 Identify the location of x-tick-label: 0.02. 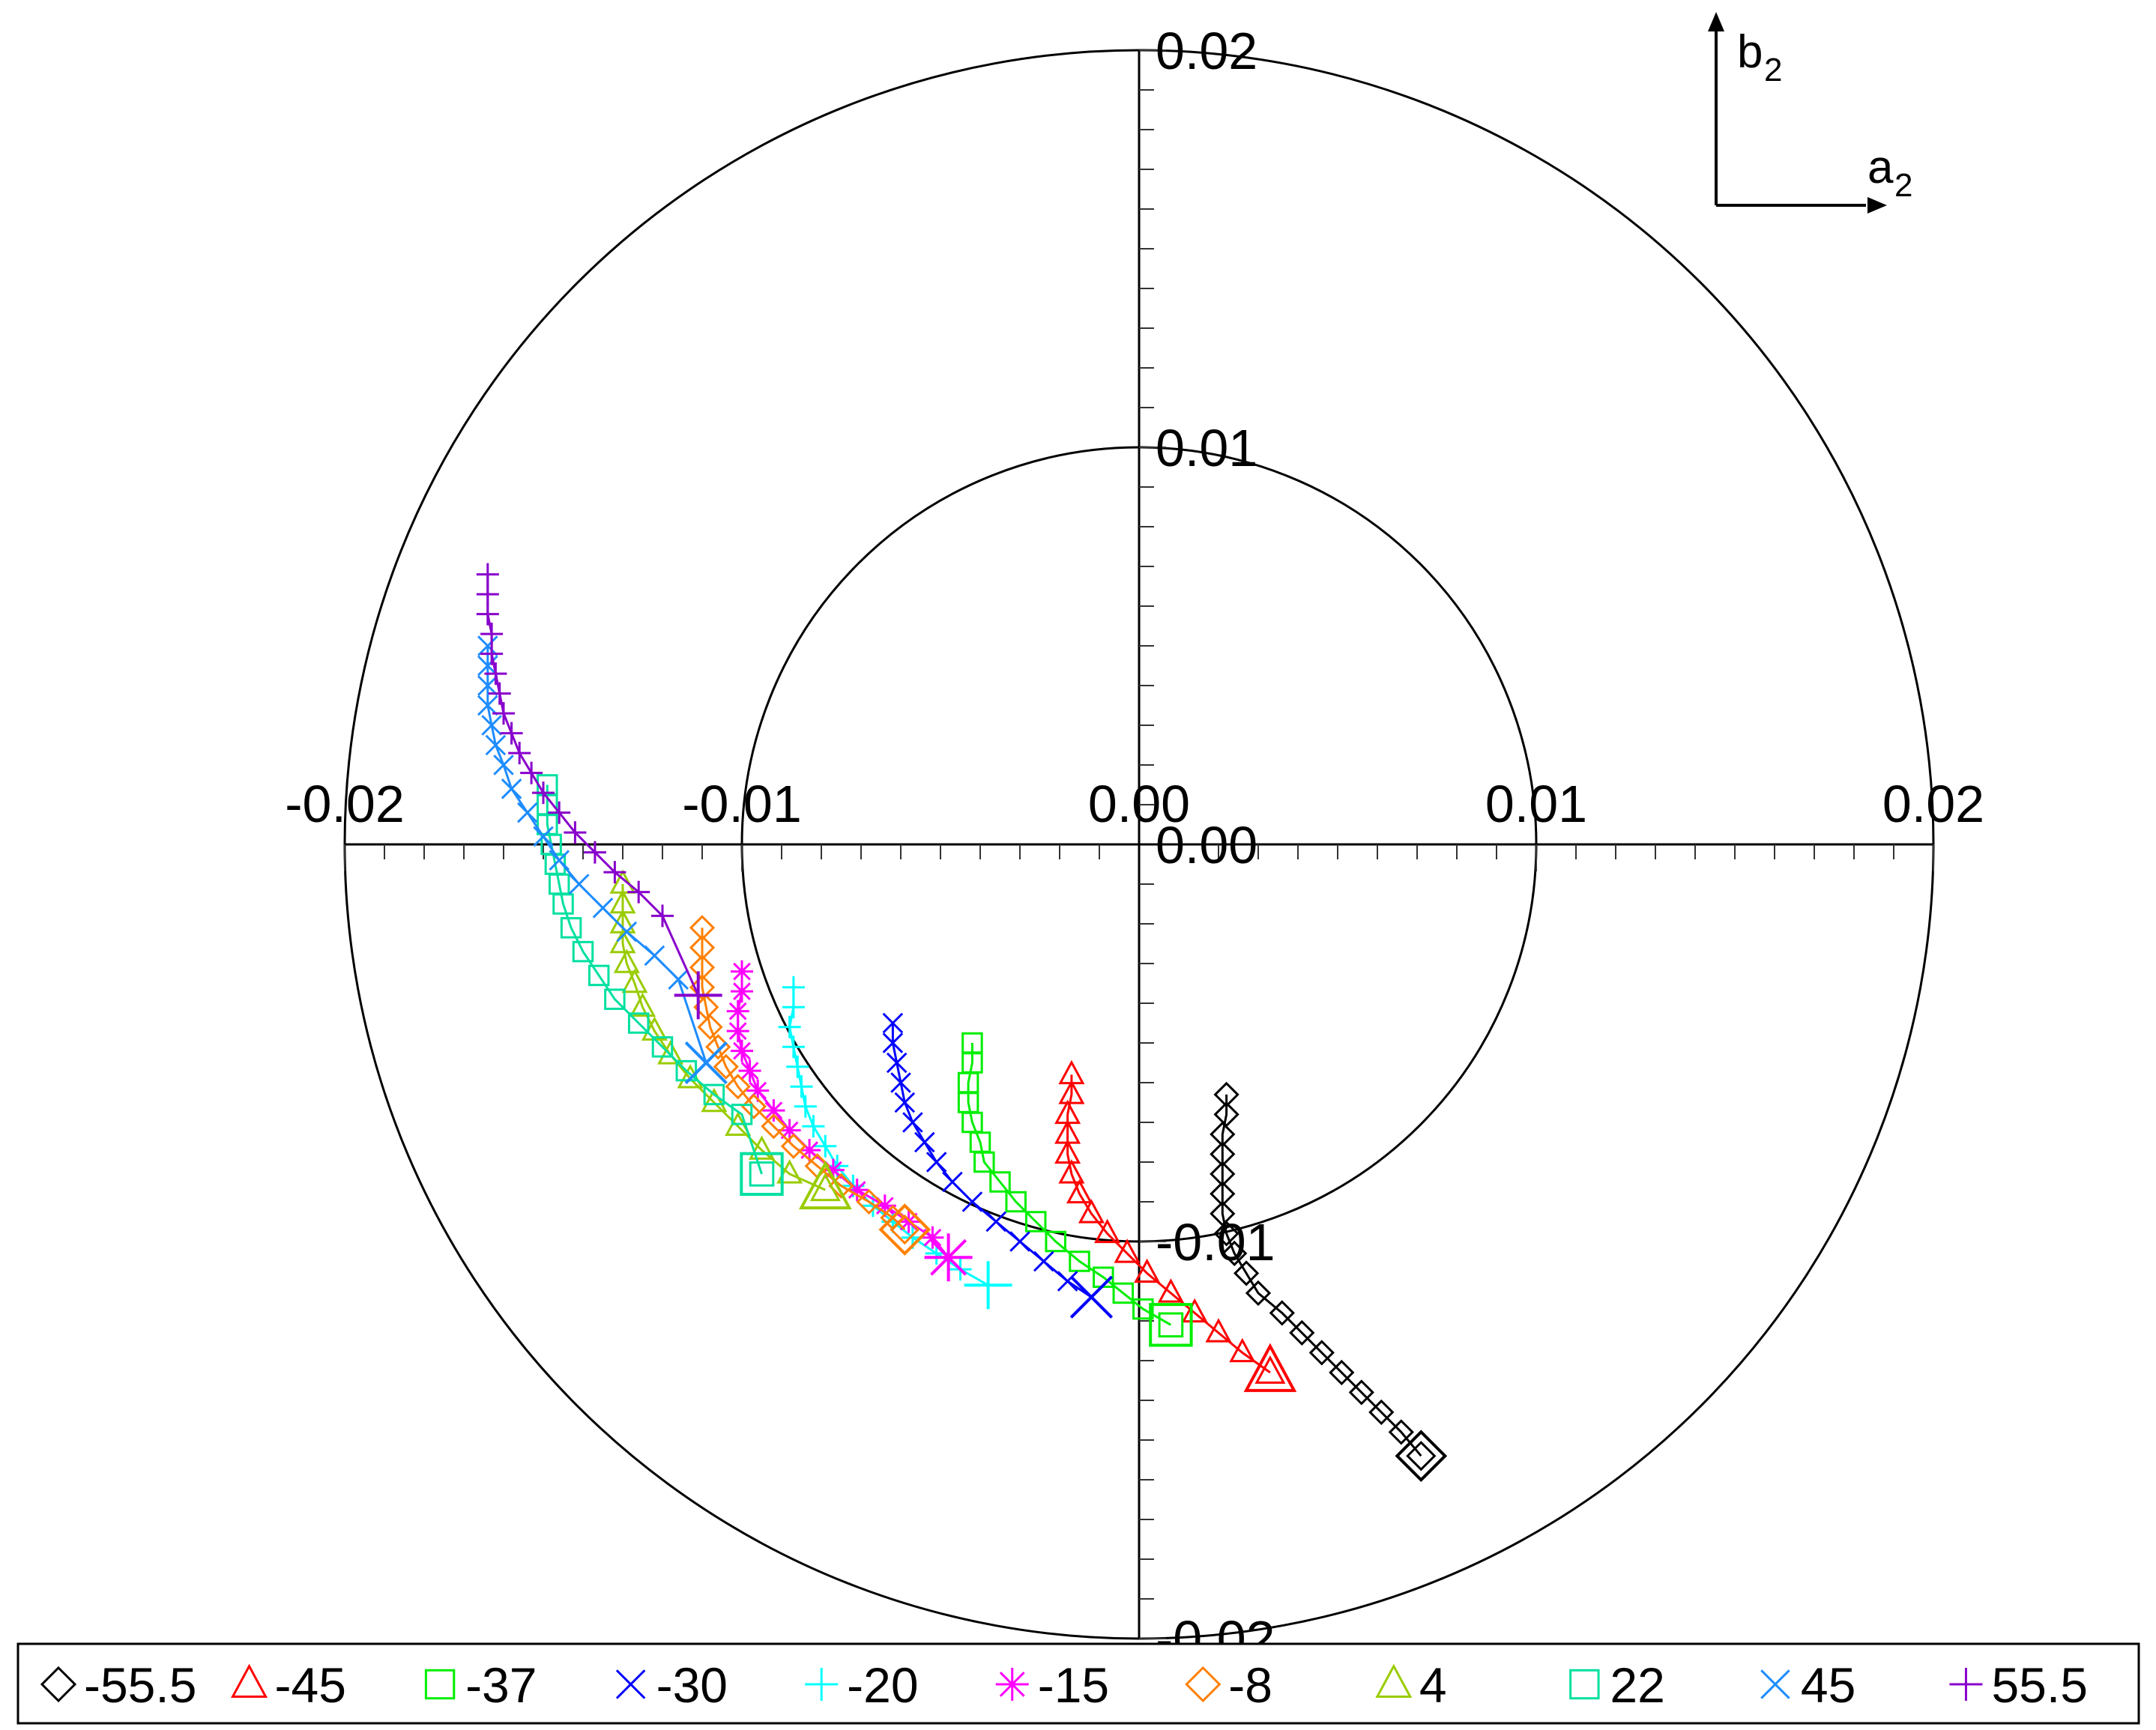
(1933, 804).